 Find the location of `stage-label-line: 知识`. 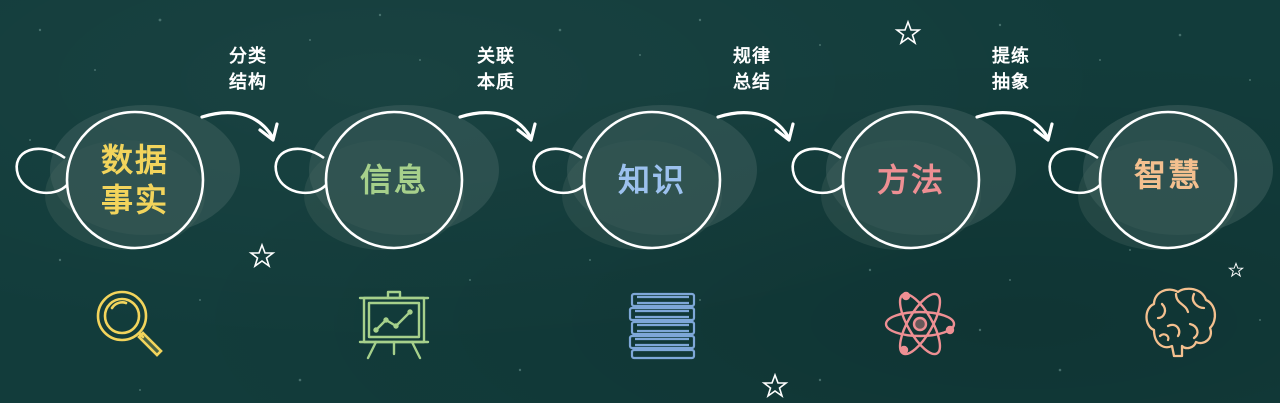

stage-label-line: 知识 is located at coordinates (651, 180).